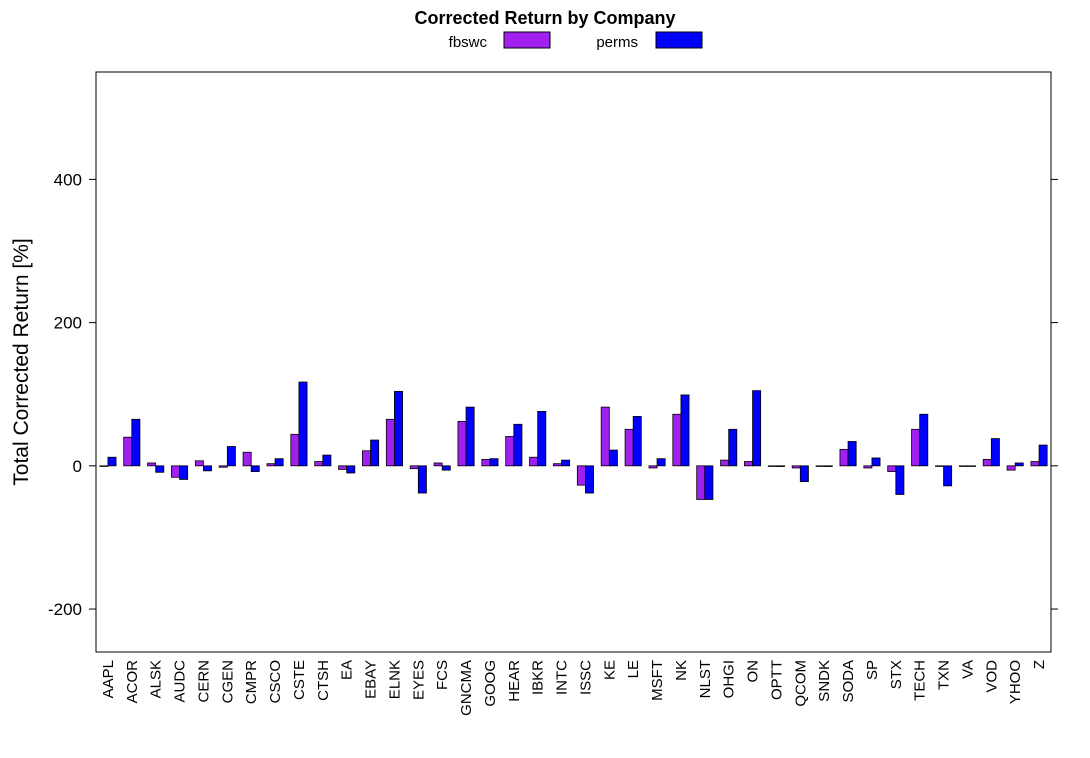  Describe the element at coordinates (347, 670) in the screenshot. I see `x-tick-label: EA` at that location.